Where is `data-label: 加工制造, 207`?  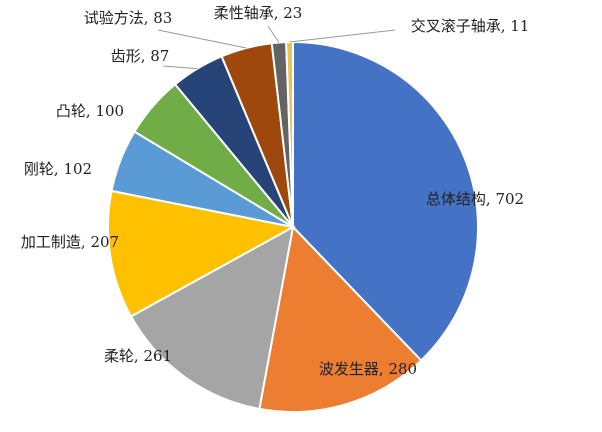
data-label: 加工制造, 207 is located at coordinates (70, 242).